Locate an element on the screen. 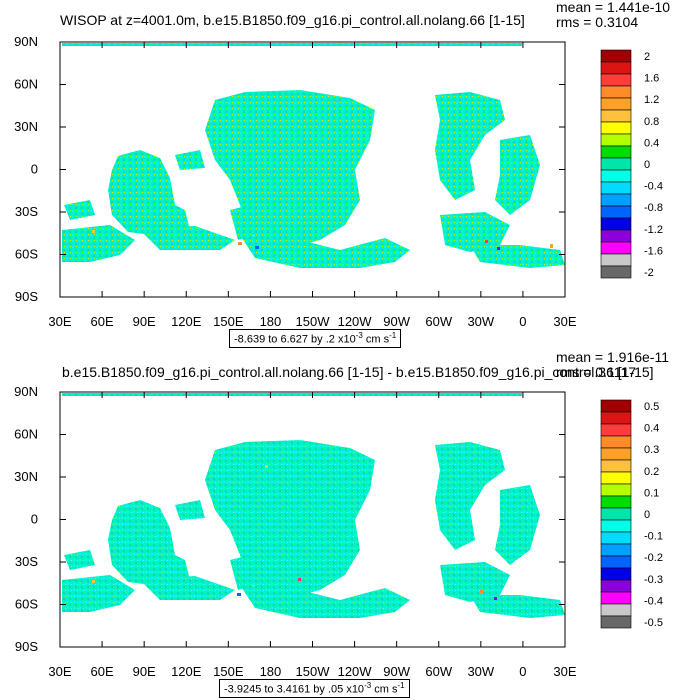 The width and height of the screenshot is (700, 700). panel-1-xtick-label: 150E is located at coordinates (228, 321).